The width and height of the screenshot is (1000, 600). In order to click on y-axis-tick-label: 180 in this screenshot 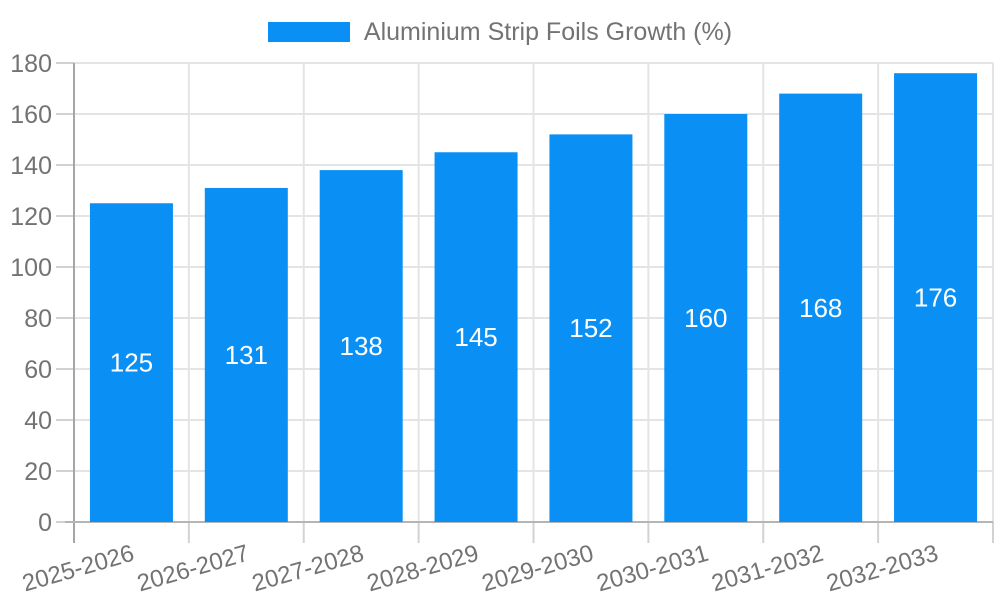, I will do `click(31, 64)`.